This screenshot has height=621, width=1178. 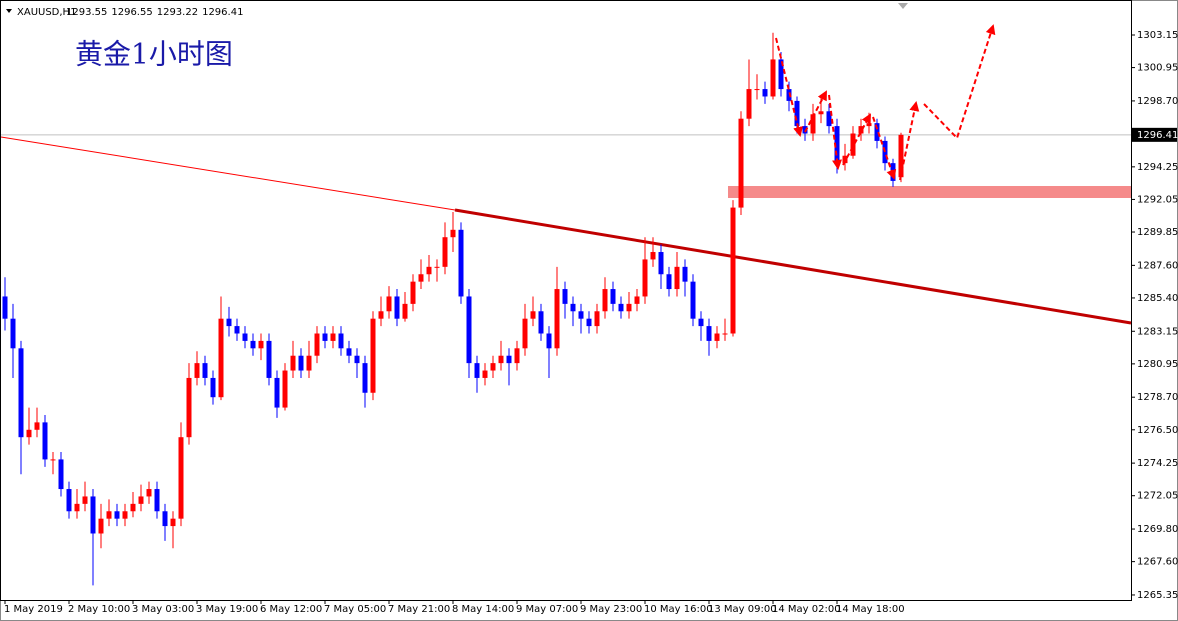 What do you see at coordinates (1154, 134) in the screenshot?
I see `current-price-box` at bounding box center [1154, 134].